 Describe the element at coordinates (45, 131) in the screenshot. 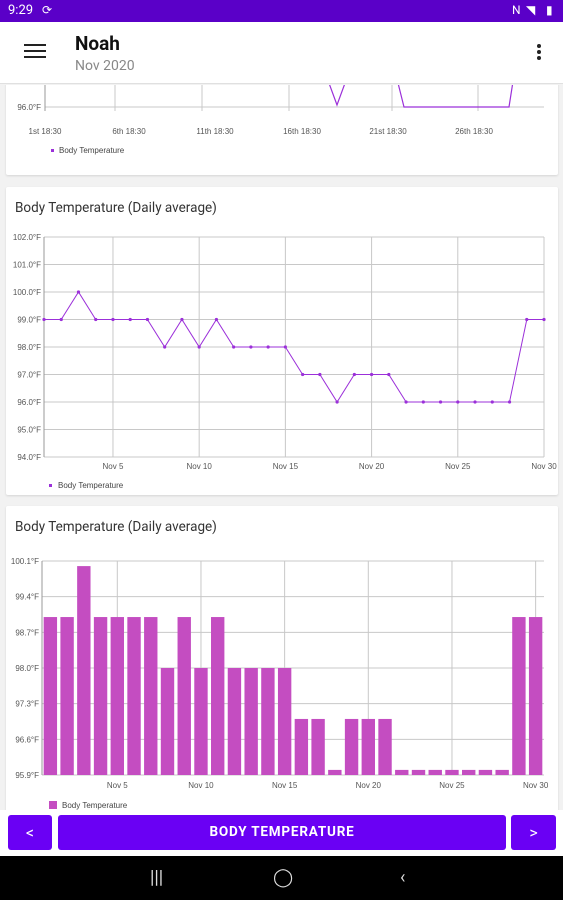

I see `x-tick-label: 1st 18:30` at that location.